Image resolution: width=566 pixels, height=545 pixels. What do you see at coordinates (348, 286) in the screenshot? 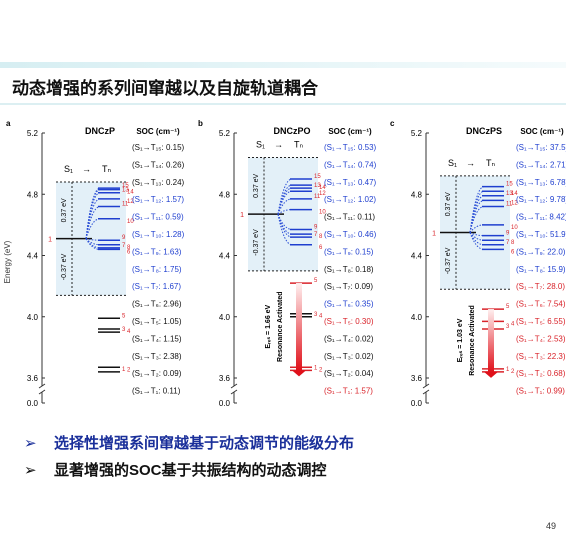
I see `soc-value: (S₁→T₇: 0.09)` at bounding box center [348, 286].